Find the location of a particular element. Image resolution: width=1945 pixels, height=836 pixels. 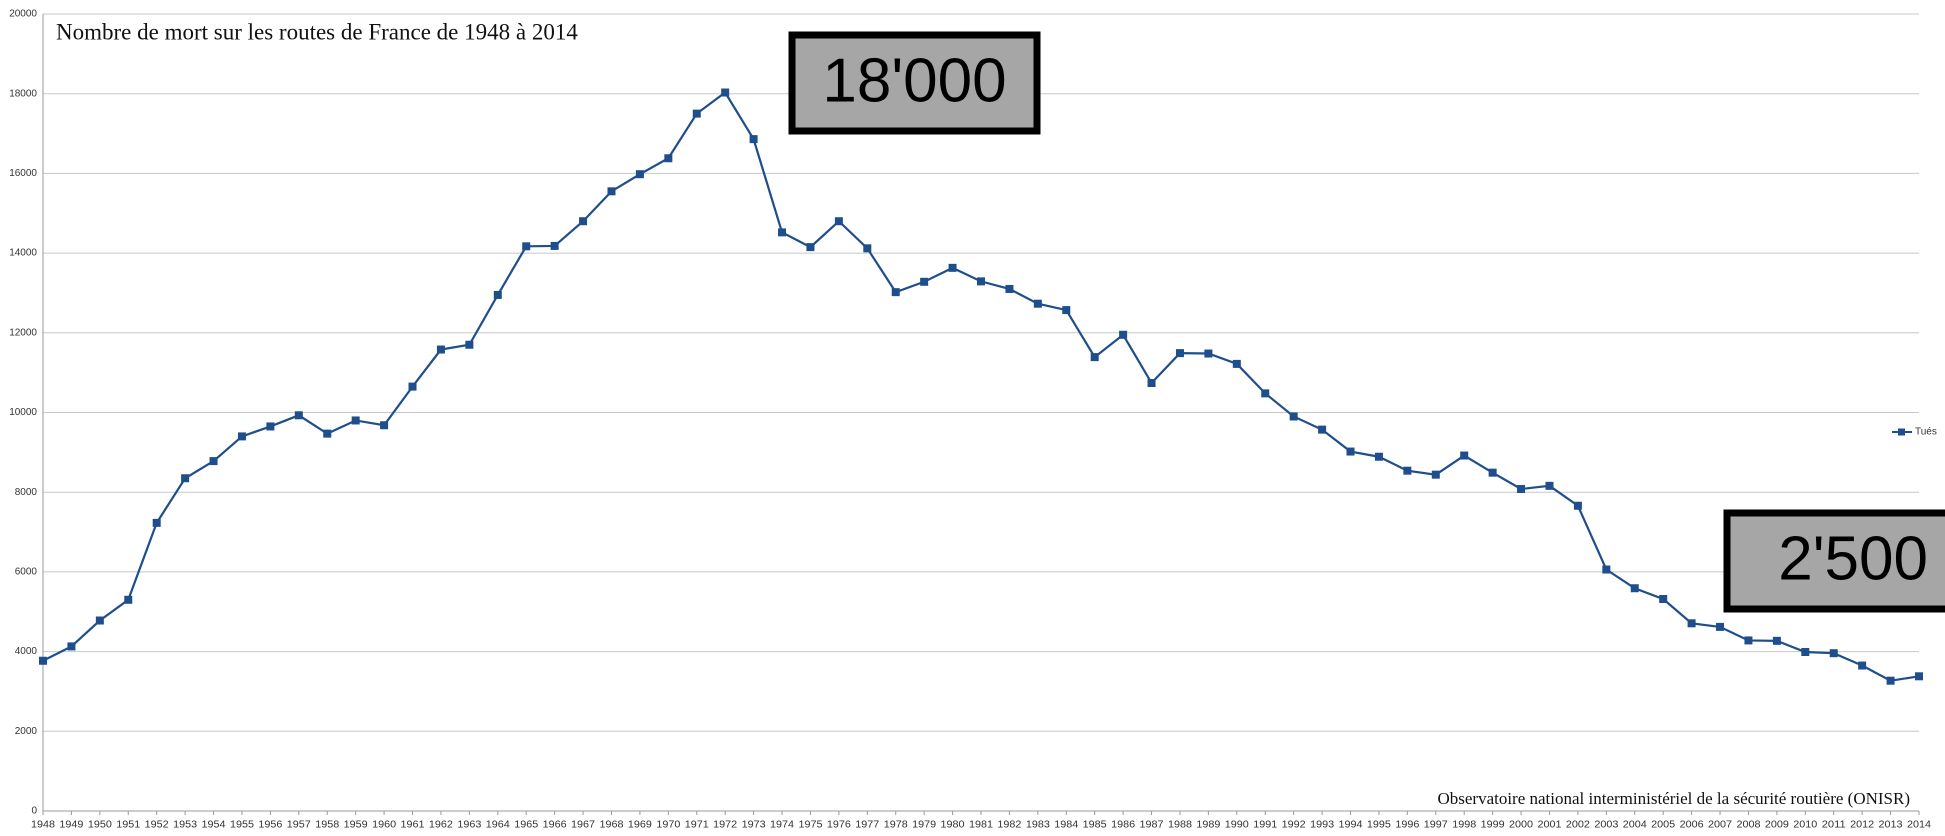

x-tick-label: 1972 is located at coordinates (725, 825).